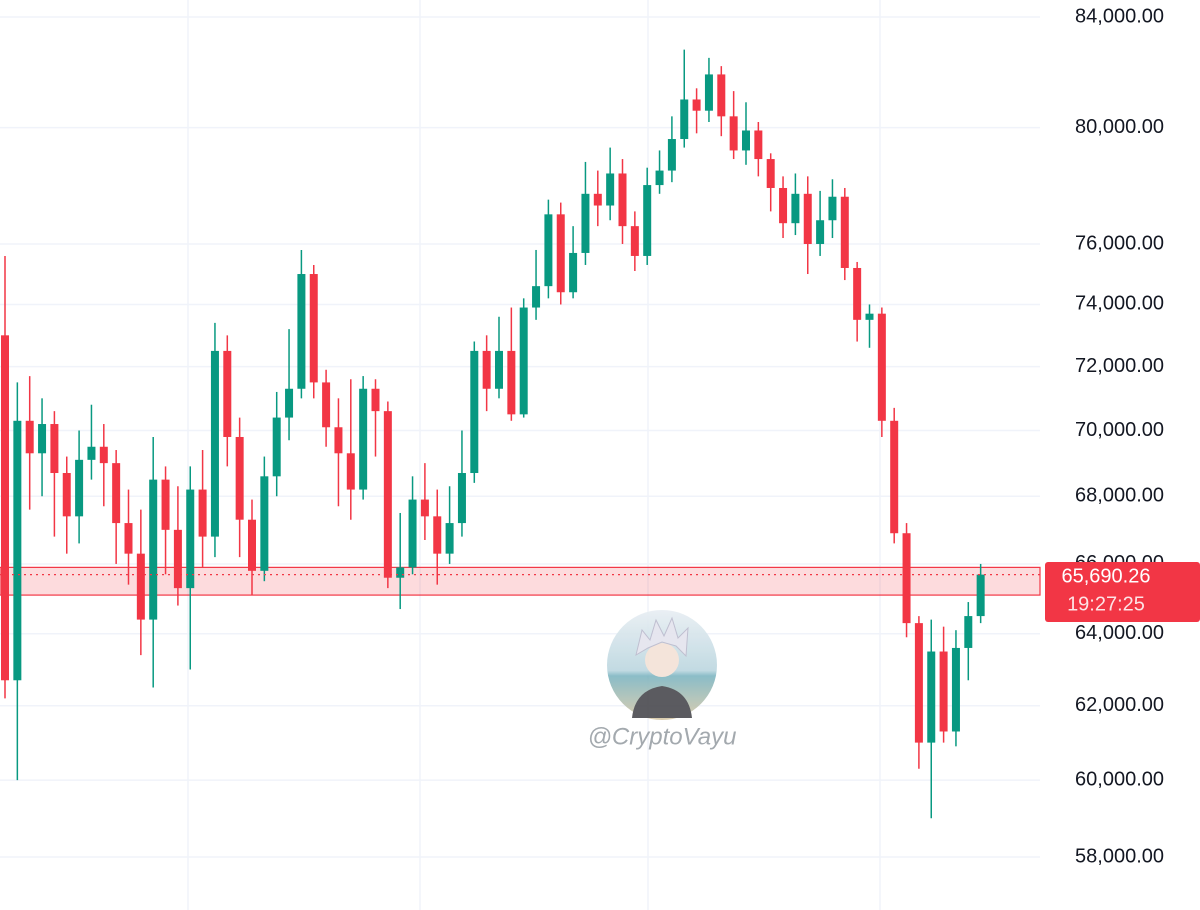 Image resolution: width=1200 pixels, height=910 pixels. What do you see at coordinates (662, 660) in the screenshot?
I see `avatar-face` at bounding box center [662, 660].